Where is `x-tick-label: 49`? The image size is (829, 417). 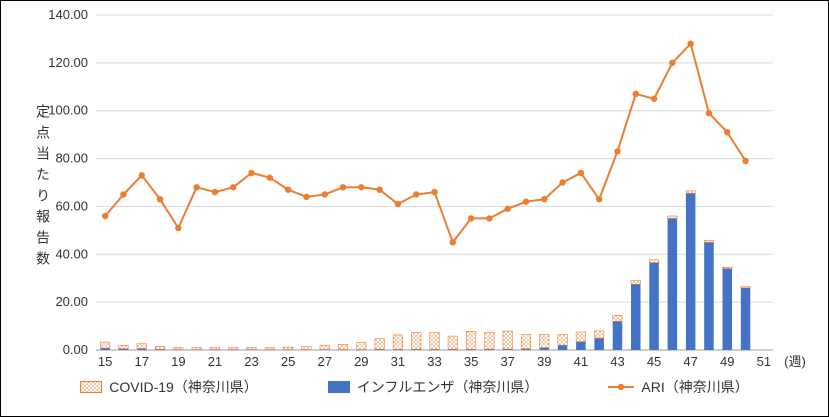 x-tick-label: 49 is located at coordinates (727, 361).